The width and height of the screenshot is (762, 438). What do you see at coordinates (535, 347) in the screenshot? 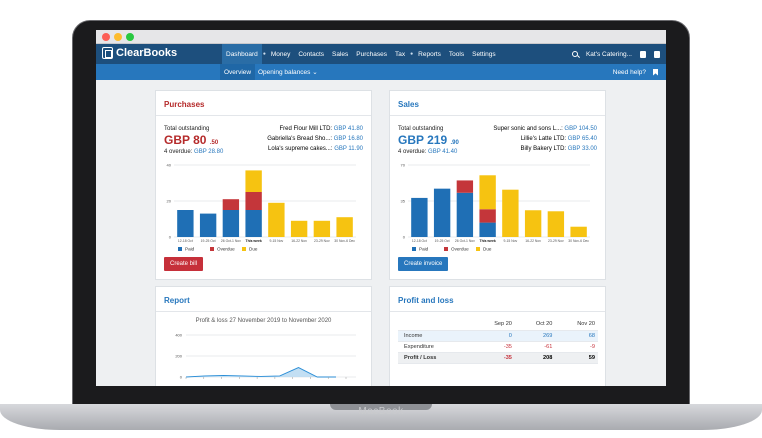
I see `table-cell: -61` at bounding box center [535, 347].